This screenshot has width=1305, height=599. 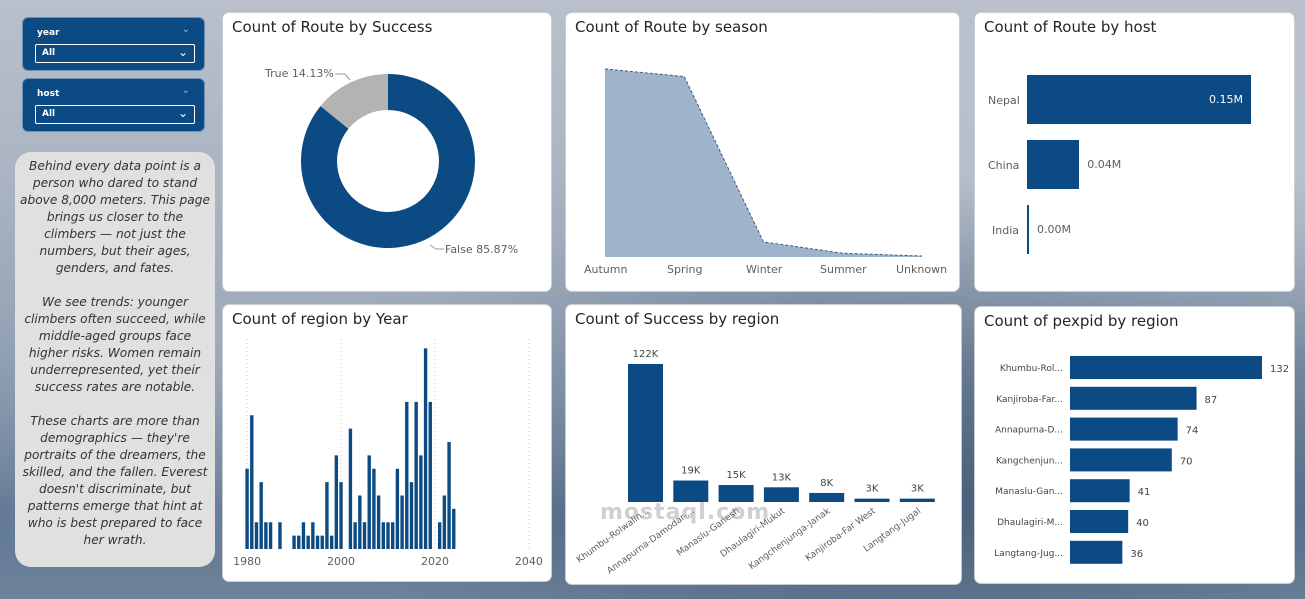 I want to click on bar-nepal, so click(x=1139, y=99).